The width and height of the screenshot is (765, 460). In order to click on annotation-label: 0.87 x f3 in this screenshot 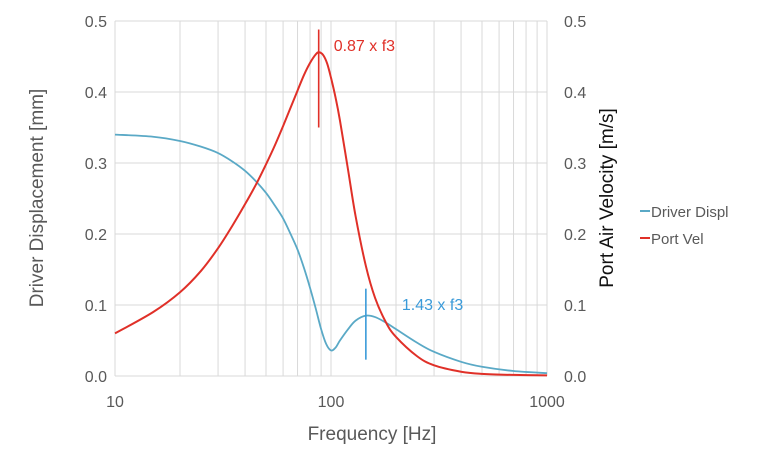, I will do `click(364, 46)`.